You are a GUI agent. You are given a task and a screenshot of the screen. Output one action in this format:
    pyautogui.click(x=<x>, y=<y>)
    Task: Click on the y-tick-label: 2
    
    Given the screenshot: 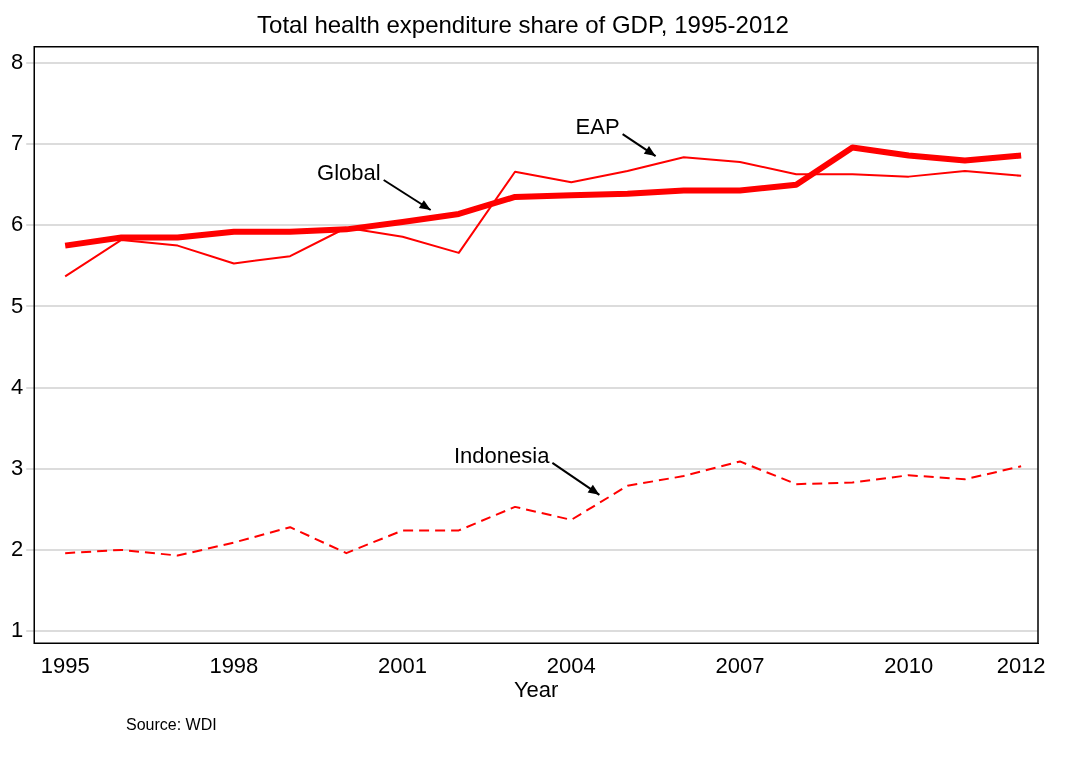 What is the action you would take?
    pyautogui.click(x=17, y=548)
    